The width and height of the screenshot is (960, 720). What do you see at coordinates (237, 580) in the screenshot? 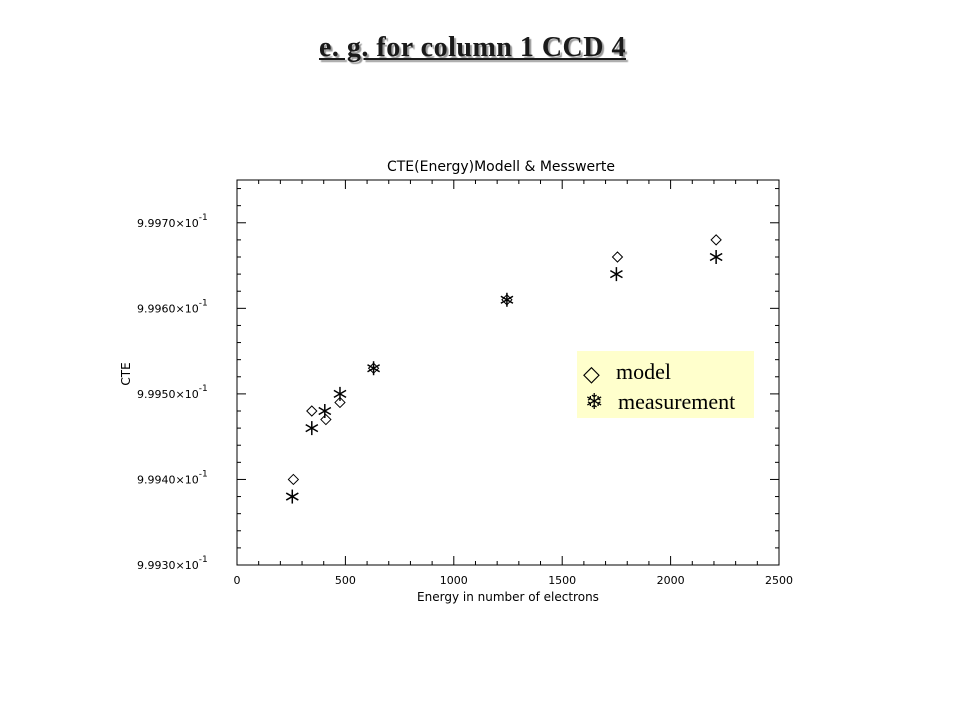
I see `x-tick-label: 0` at bounding box center [237, 580].